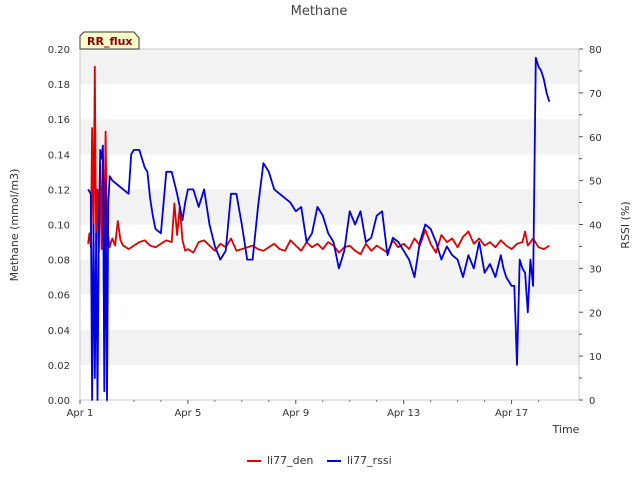 The image size is (640, 480). What do you see at coordinates (59, 50) in the screenshot?
I see `y-tick-label: 0.20` at bounding box center [59, 50].